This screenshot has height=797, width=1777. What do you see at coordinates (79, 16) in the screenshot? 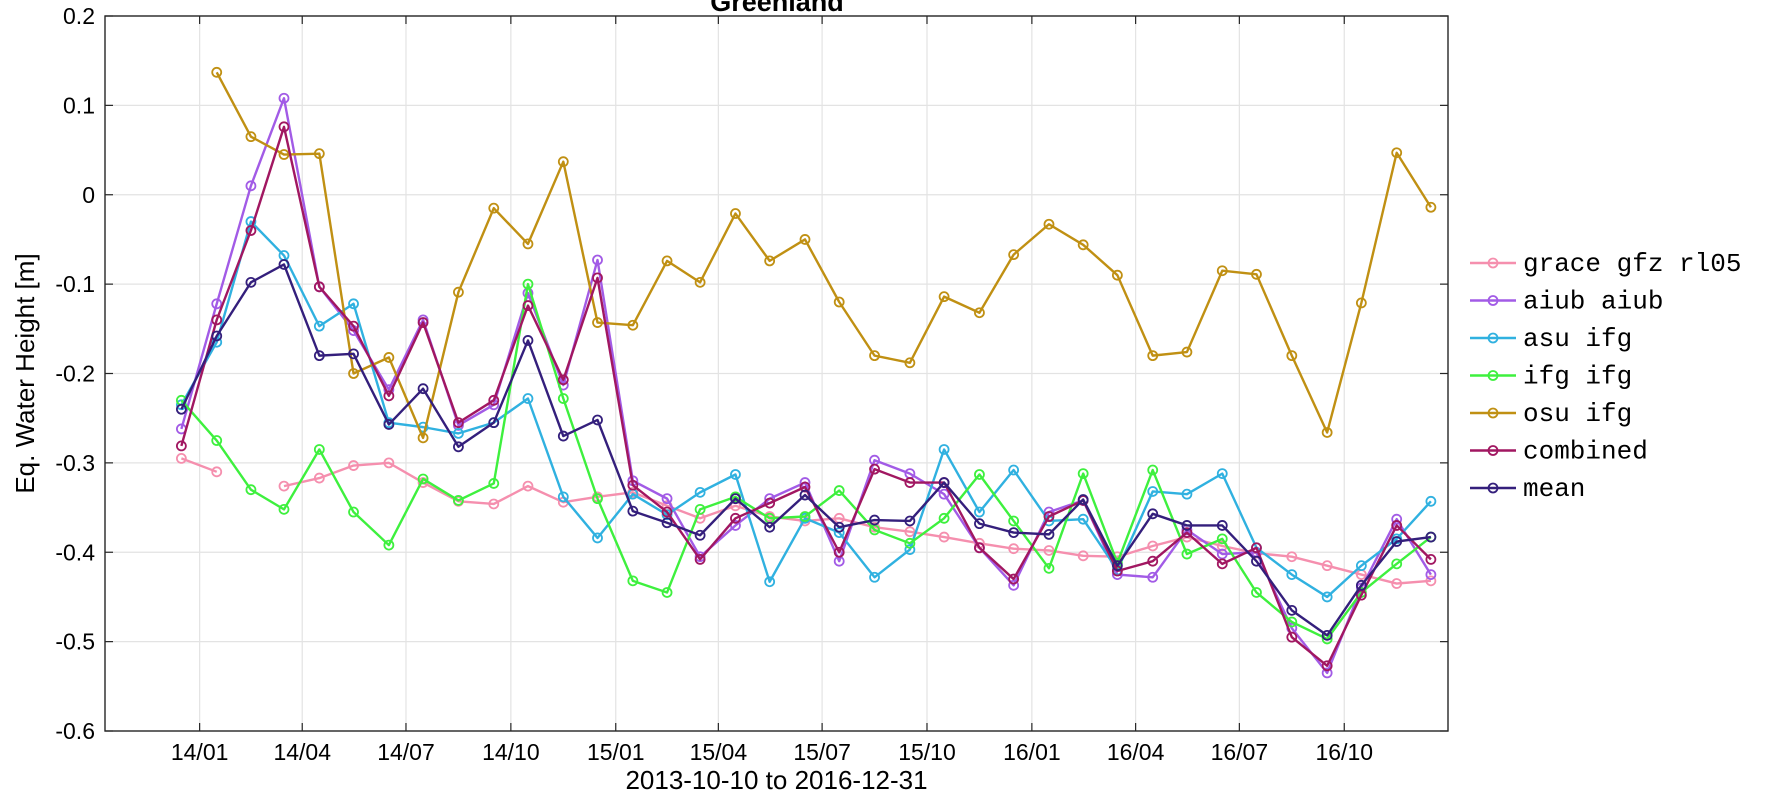
I see `y-tick-label: 0.2` at bounding box center [79, 16].